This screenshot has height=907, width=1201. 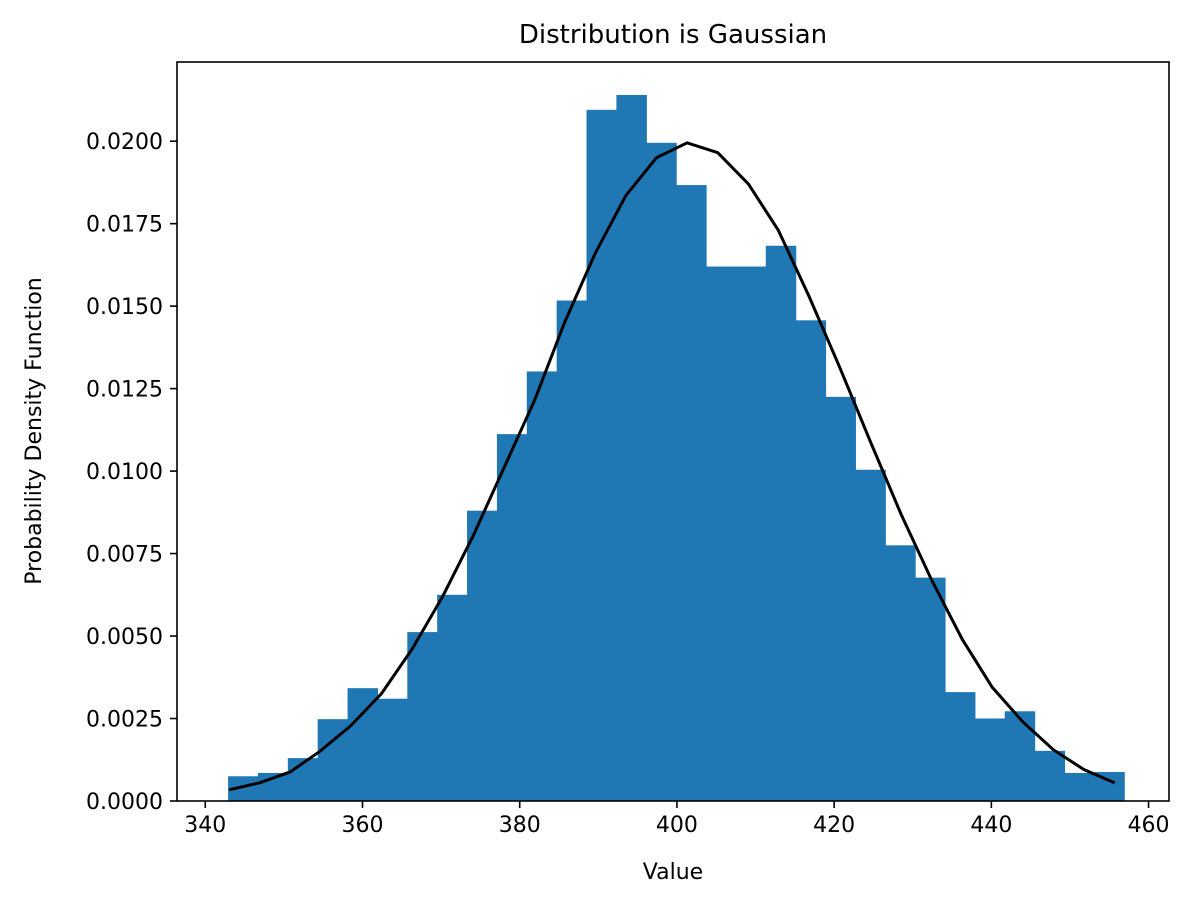 What do you see at coordinates (124, 307) in the screenshot?
I see `y-tick-label: 0.0150` at bounding box center [124, 307].